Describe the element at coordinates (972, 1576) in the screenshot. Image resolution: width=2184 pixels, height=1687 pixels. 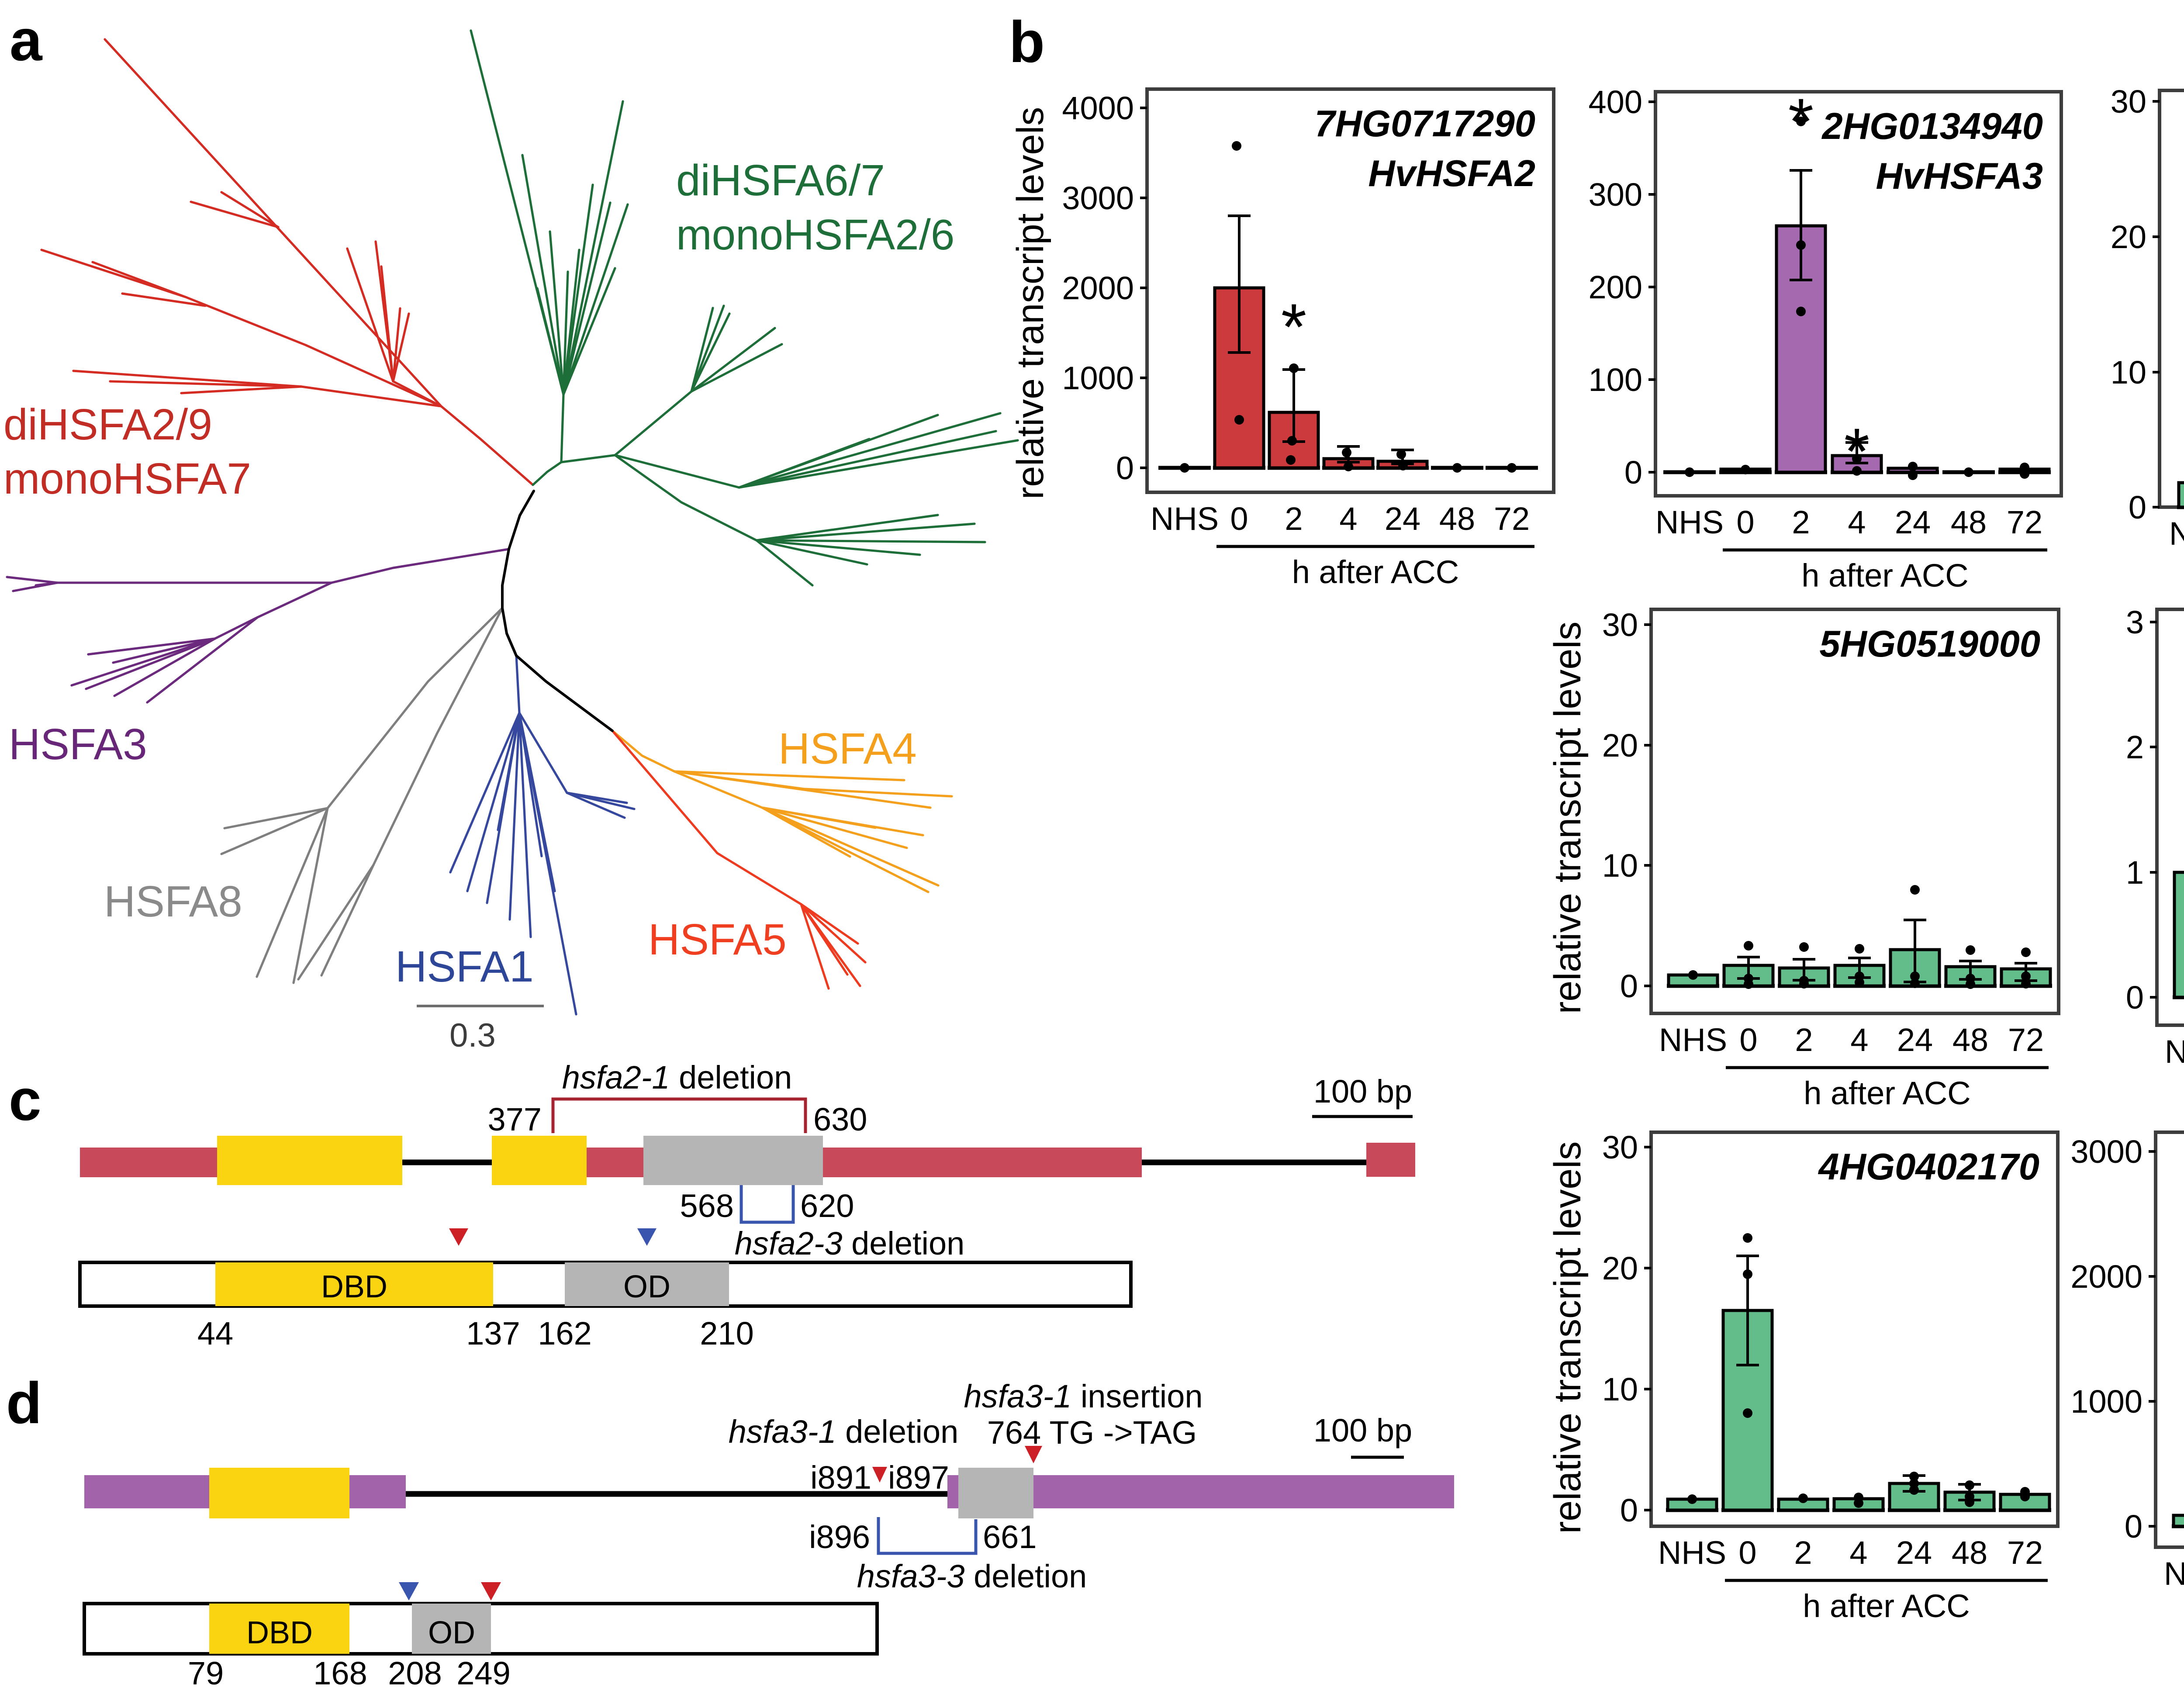
I see `svg-text: hsfa3-3 deletion` at that location.